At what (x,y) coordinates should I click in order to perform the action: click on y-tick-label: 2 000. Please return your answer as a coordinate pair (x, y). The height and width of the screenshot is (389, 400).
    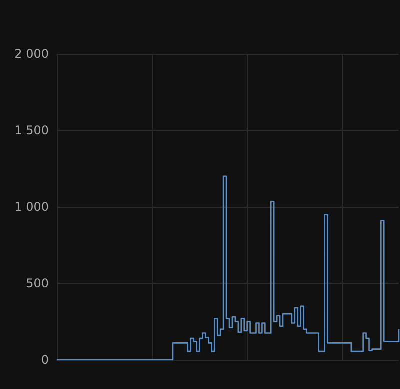
    Looking at the image, I should click on (31, 54).